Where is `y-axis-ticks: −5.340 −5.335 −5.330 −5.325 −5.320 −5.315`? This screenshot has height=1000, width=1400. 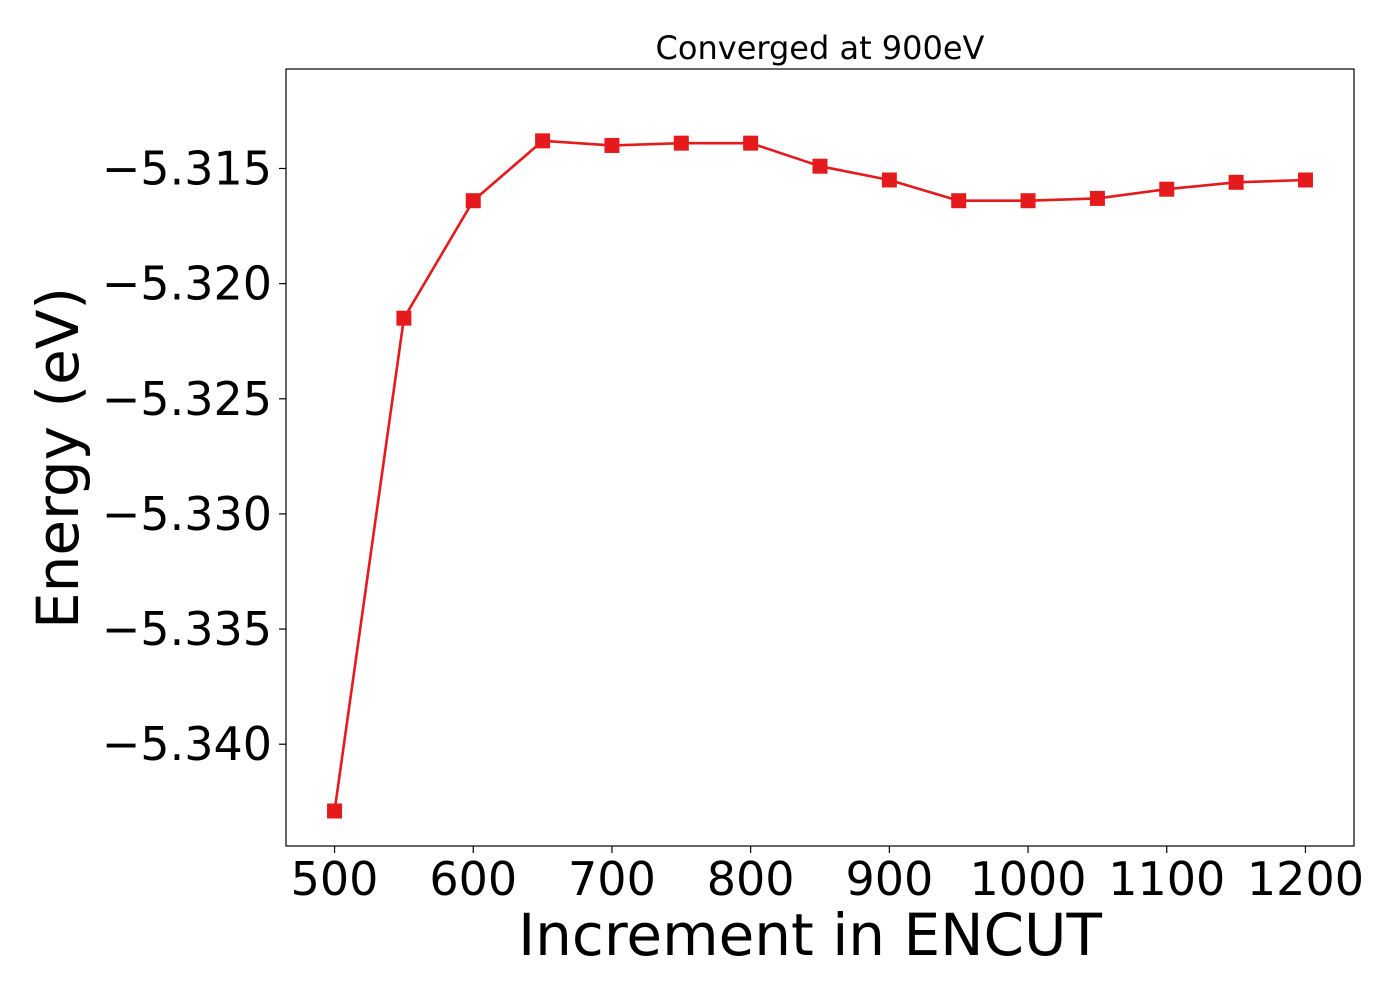
y-axis-ticks: −5.340 −5.335 −5.330 −5.325 −5.320 −5.315 is located at coordinates (194, 456).